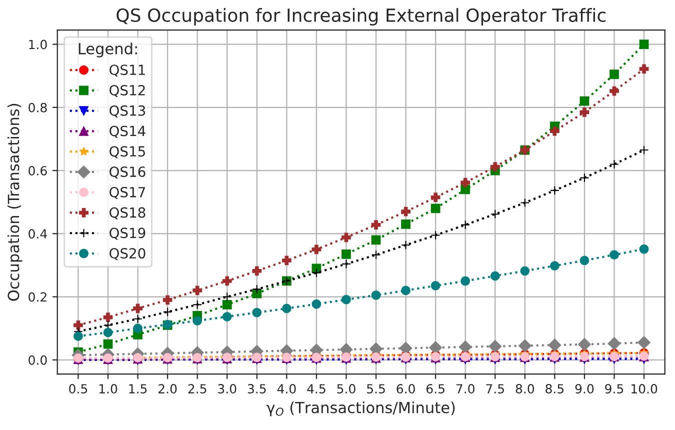 This screenshot has width=675, height=430. I want to click on legend-label: QS17, so click(127, 192).